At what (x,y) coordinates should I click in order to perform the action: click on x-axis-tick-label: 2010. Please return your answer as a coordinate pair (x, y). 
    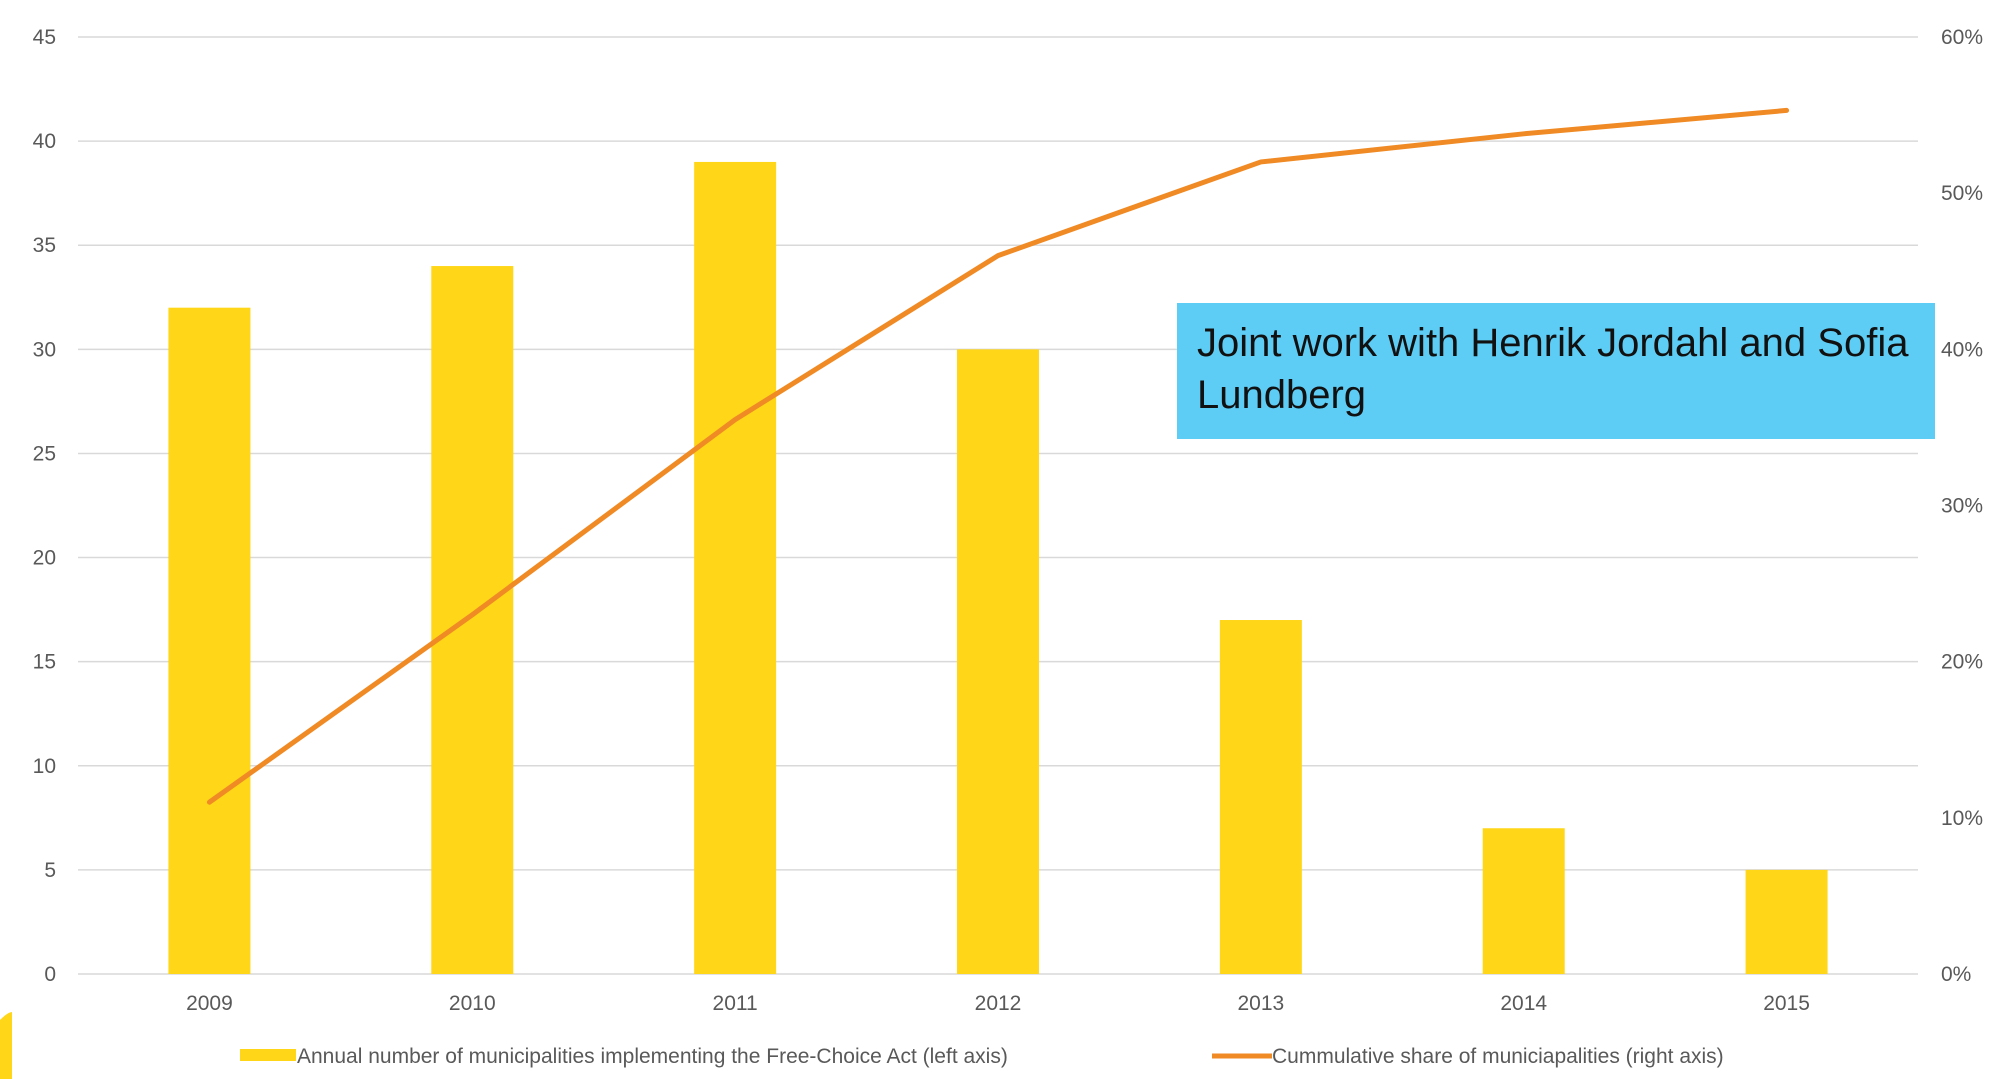
    Looking at the image, I should click on (472, 1003).